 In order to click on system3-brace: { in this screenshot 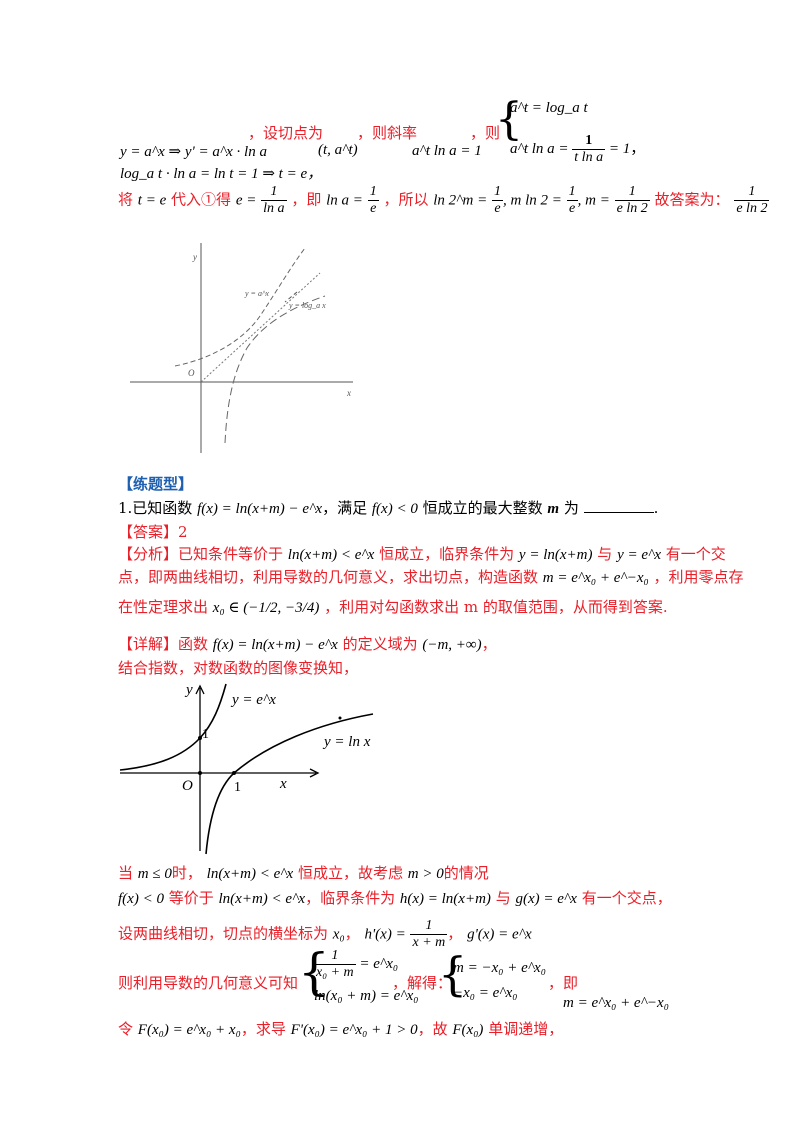, I will do `click(453, 974)`.